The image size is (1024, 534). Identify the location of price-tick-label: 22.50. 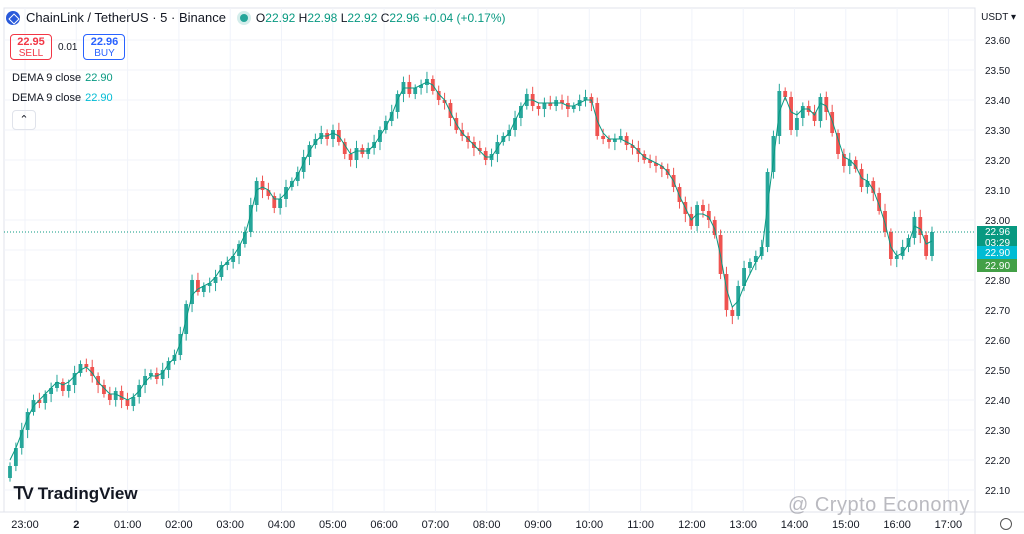
(997, 371).